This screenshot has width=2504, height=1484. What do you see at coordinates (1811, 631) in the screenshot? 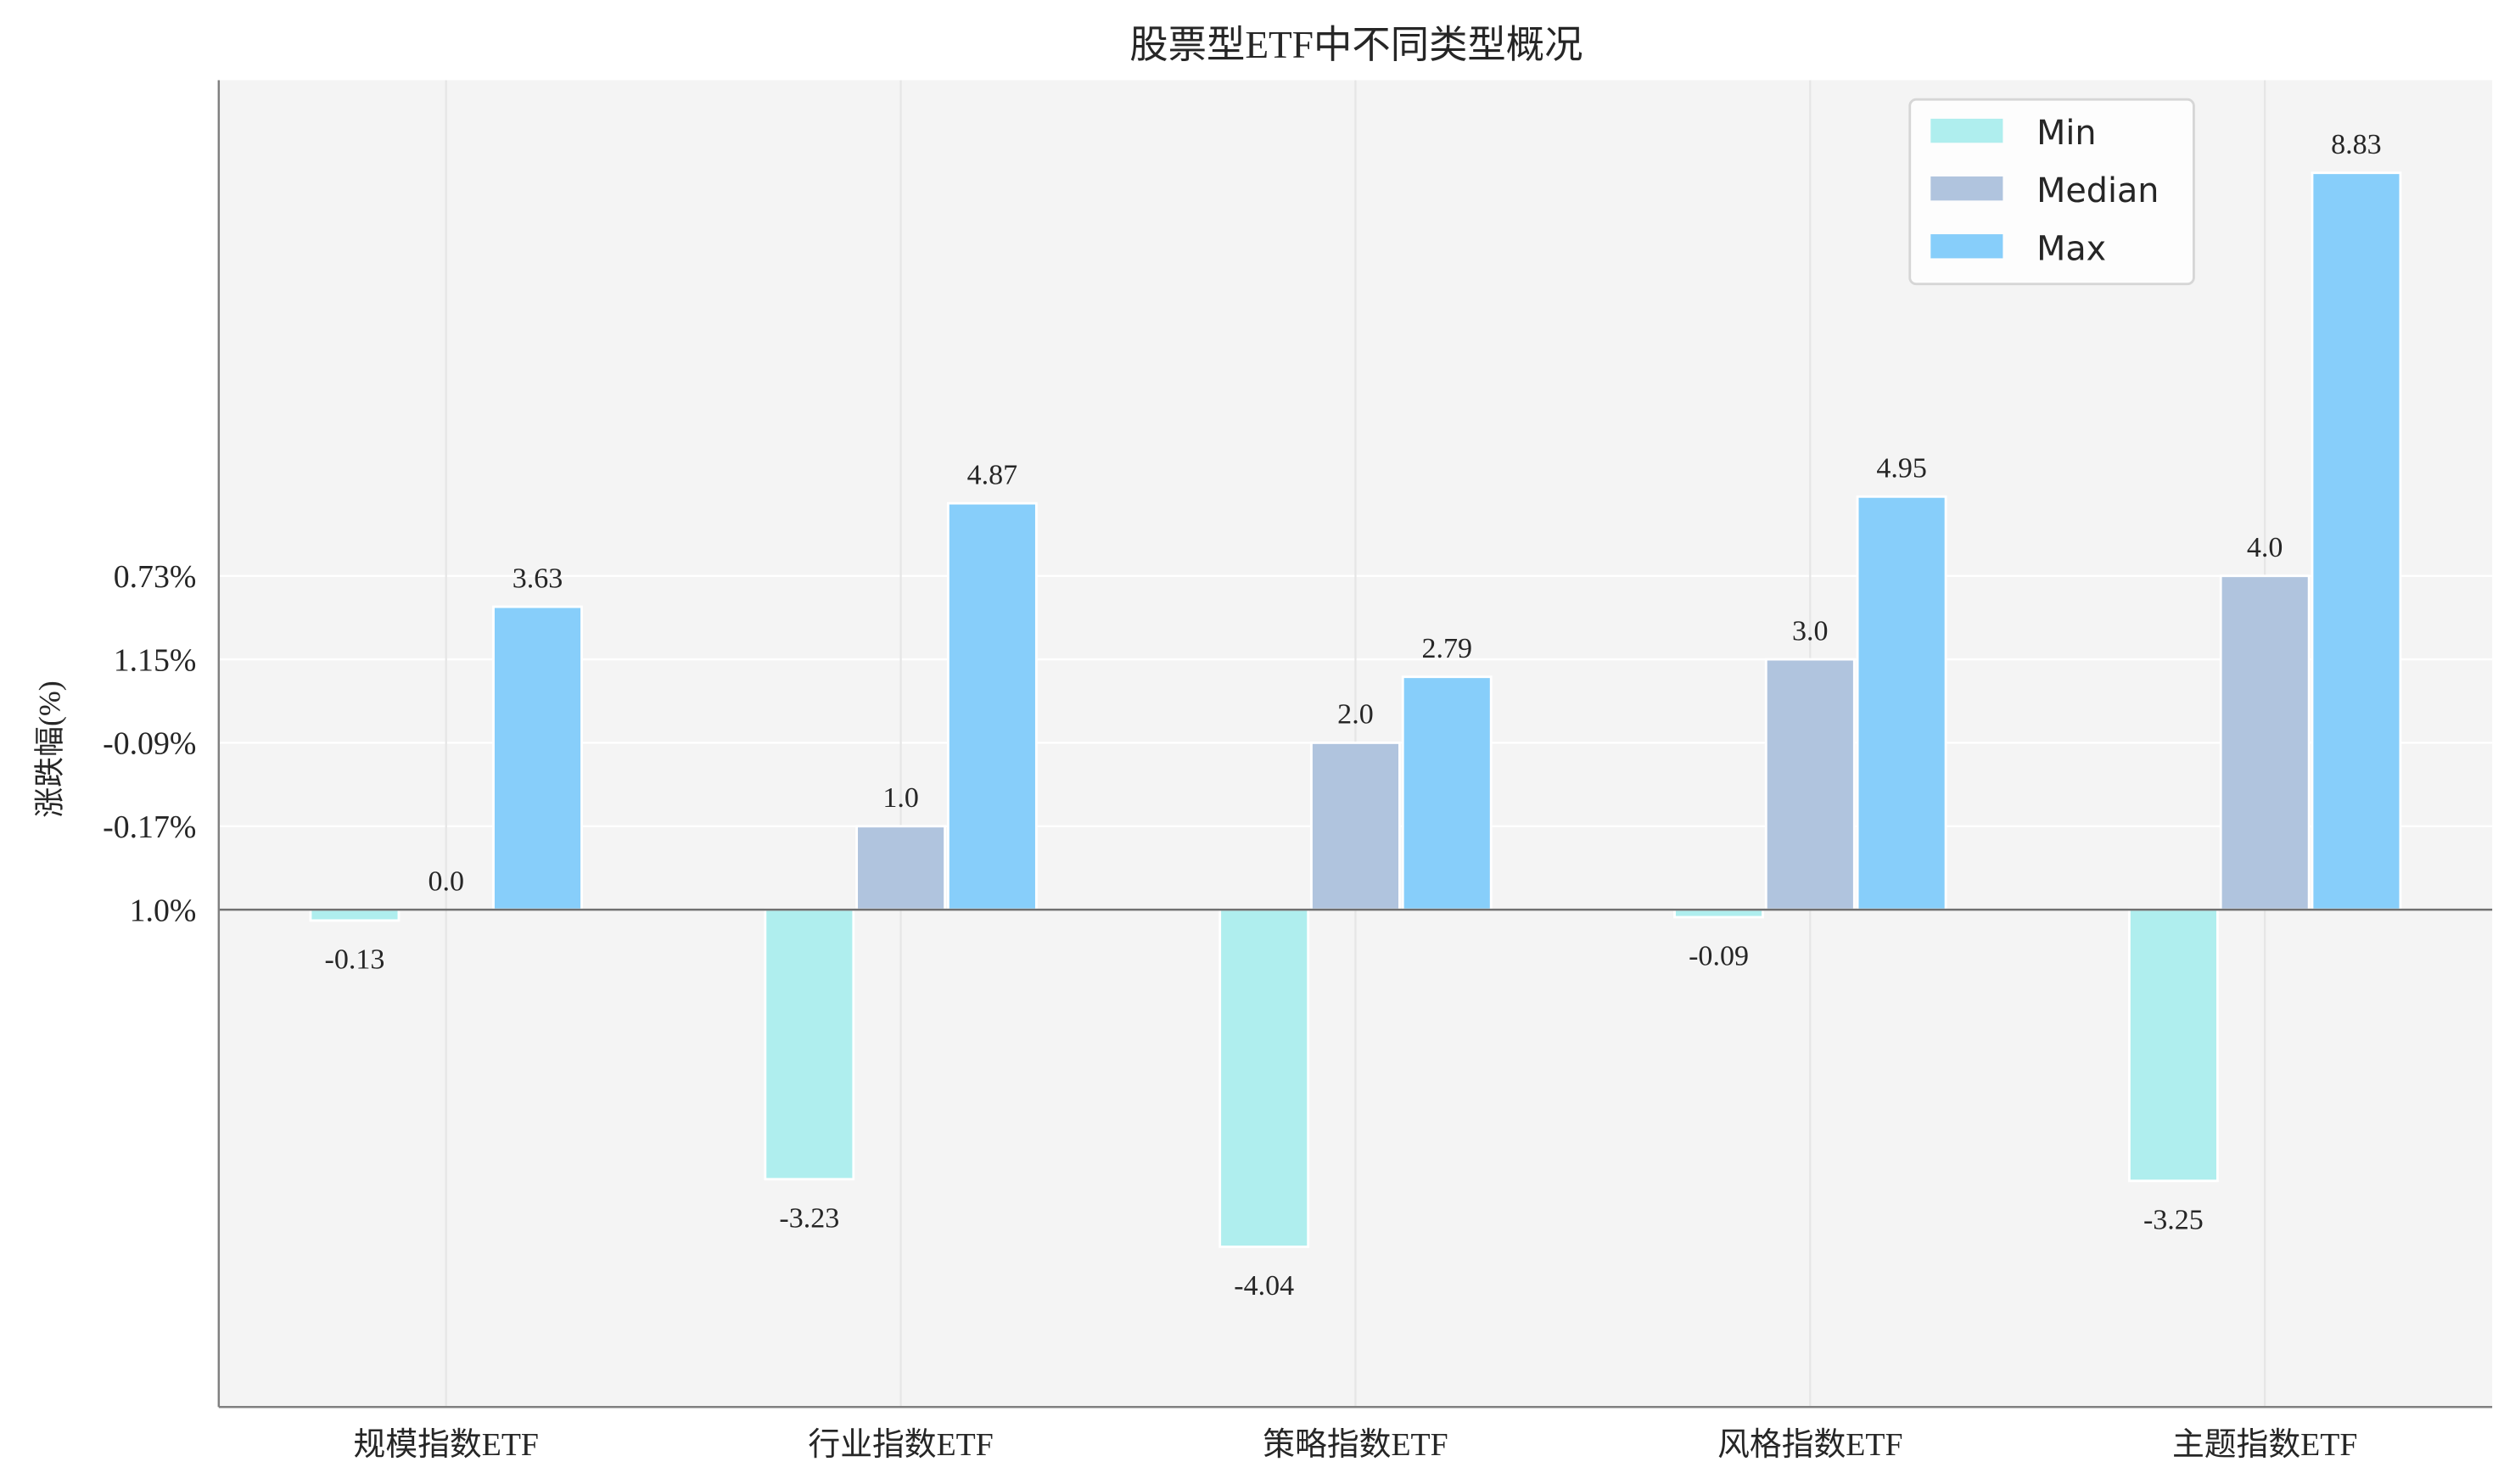
I see `data-label: 3.0` at bounding box center [1811, 631].